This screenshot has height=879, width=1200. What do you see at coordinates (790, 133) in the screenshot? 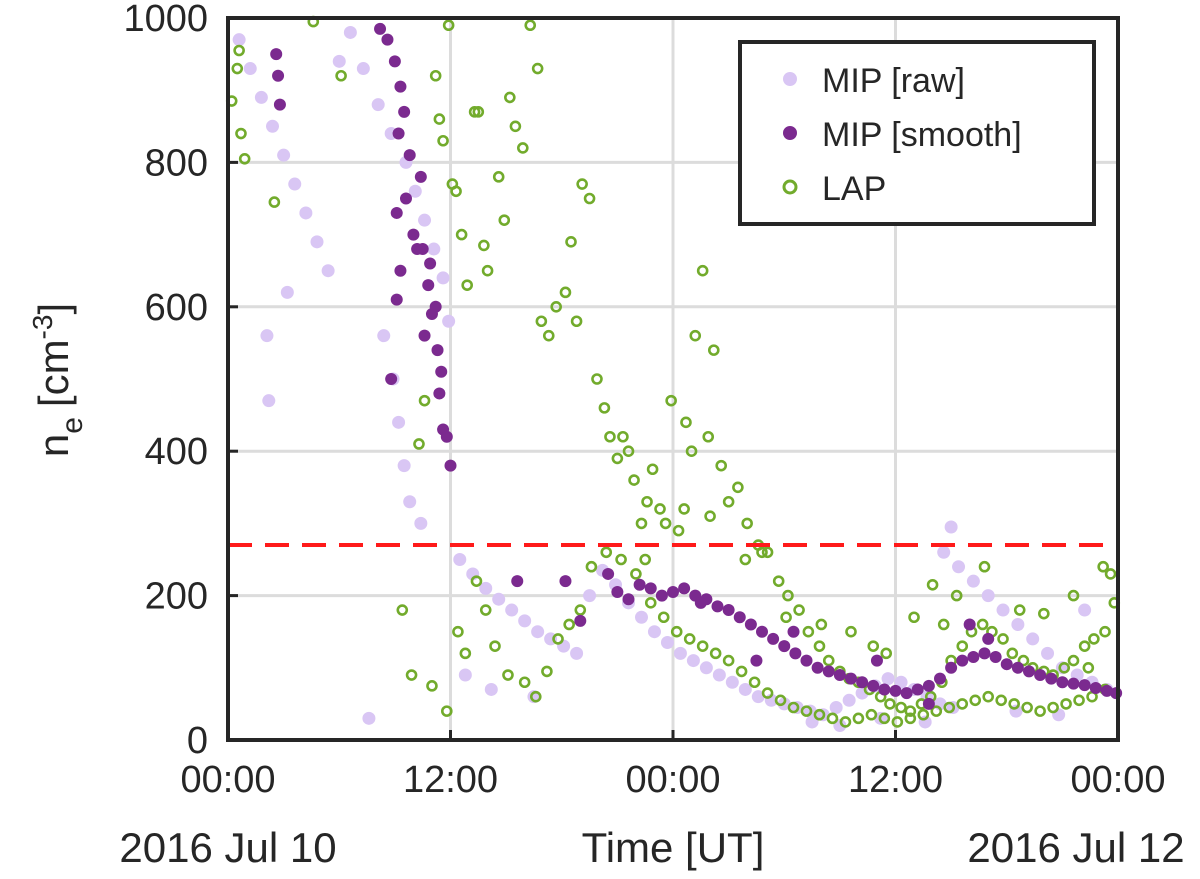
I see `legend-marker-mip-smooth` at bounding box center [790, 133].